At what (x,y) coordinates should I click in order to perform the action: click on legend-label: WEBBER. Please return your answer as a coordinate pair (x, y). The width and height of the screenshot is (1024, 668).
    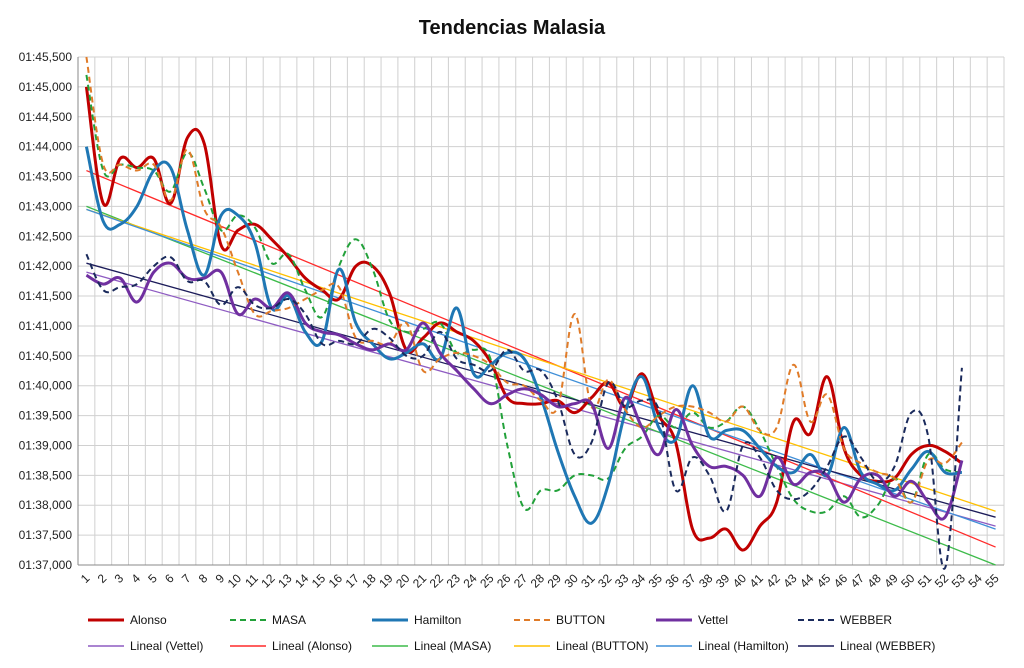
    Looking at the image, I should click on (866, 620).